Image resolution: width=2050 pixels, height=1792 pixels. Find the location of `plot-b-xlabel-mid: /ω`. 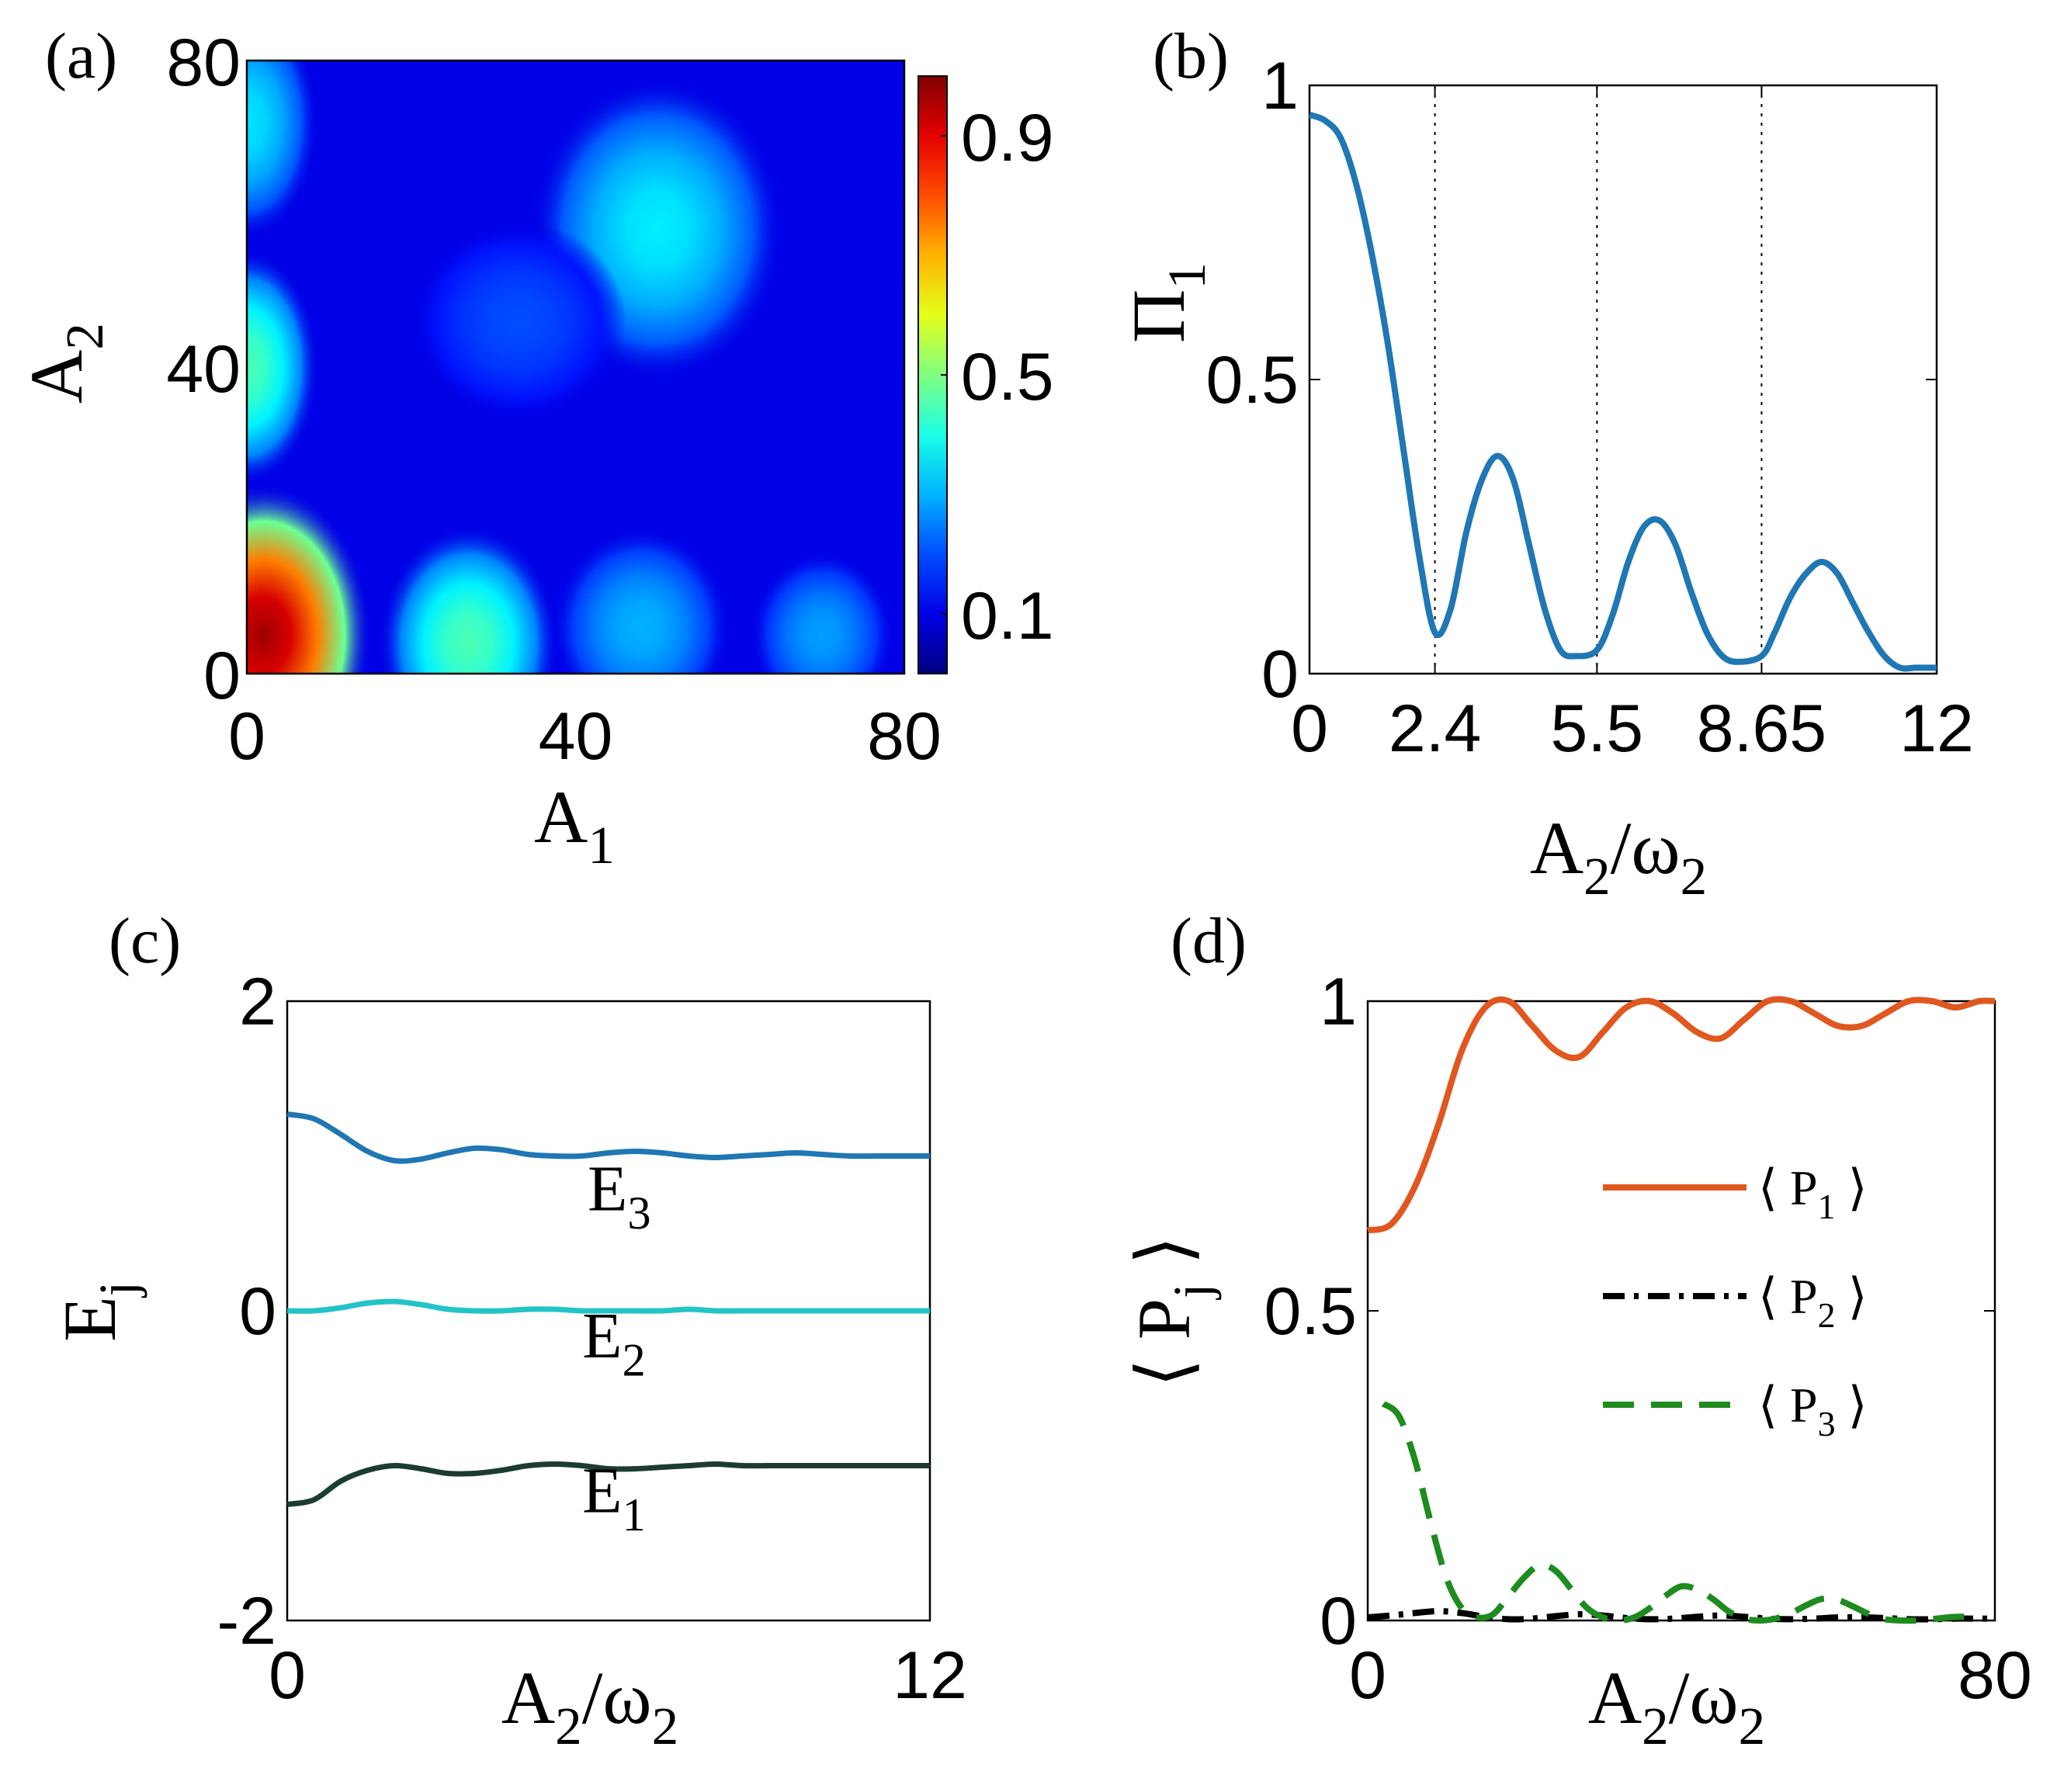

plot-b-xlabel-mid: /ω is located at coordinates (1646, 847).